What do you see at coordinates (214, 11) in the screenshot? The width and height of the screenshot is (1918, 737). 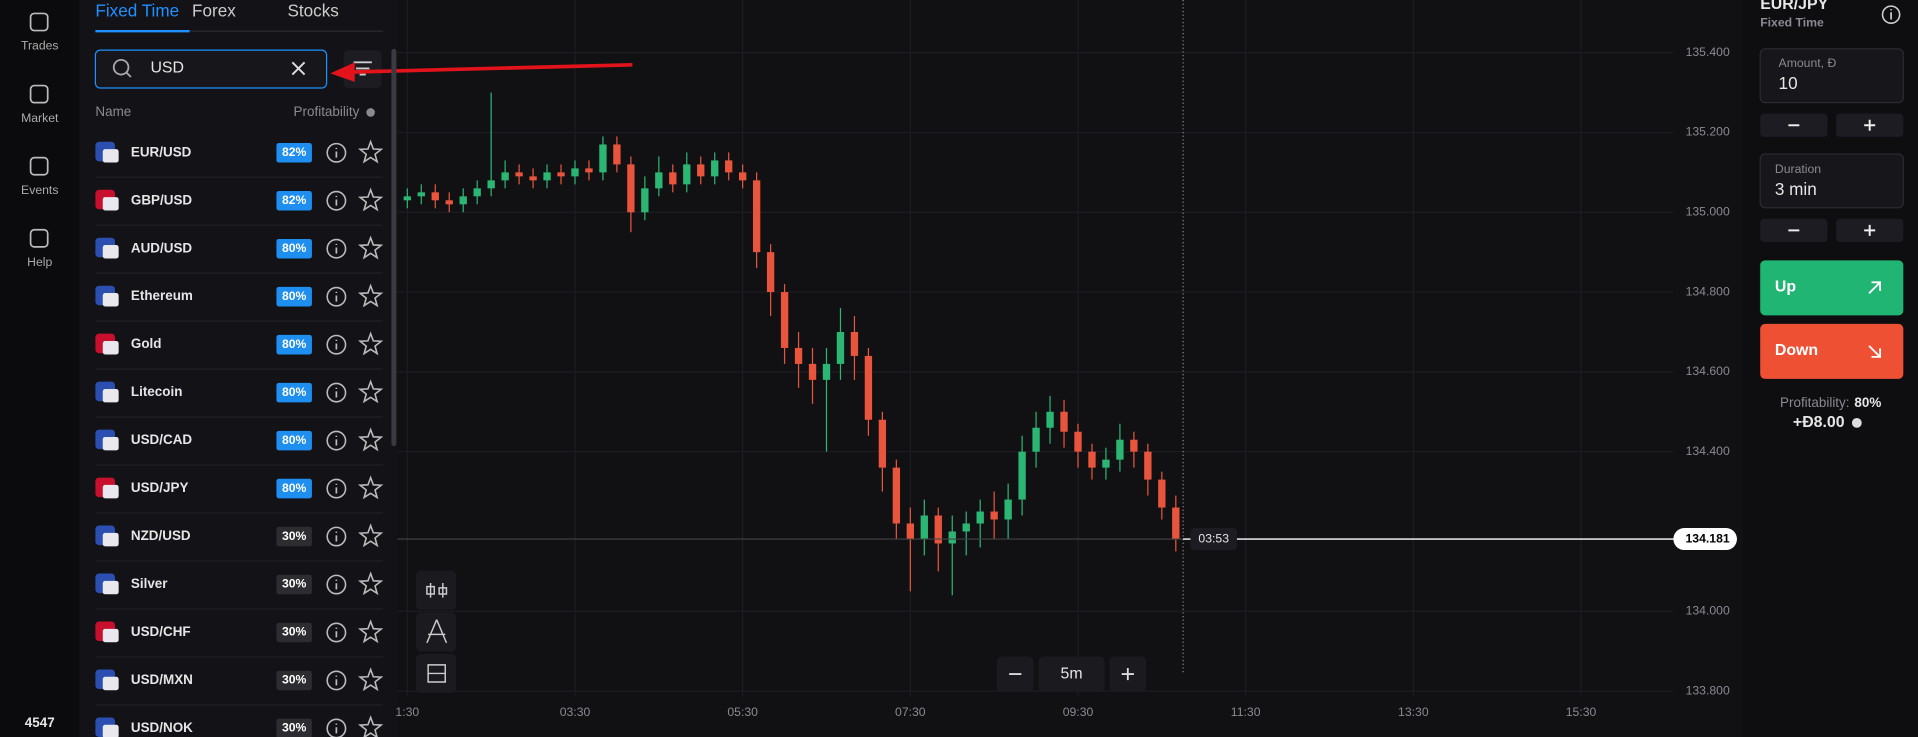 I see `tab: Forex` at bounding box center [214, 11].